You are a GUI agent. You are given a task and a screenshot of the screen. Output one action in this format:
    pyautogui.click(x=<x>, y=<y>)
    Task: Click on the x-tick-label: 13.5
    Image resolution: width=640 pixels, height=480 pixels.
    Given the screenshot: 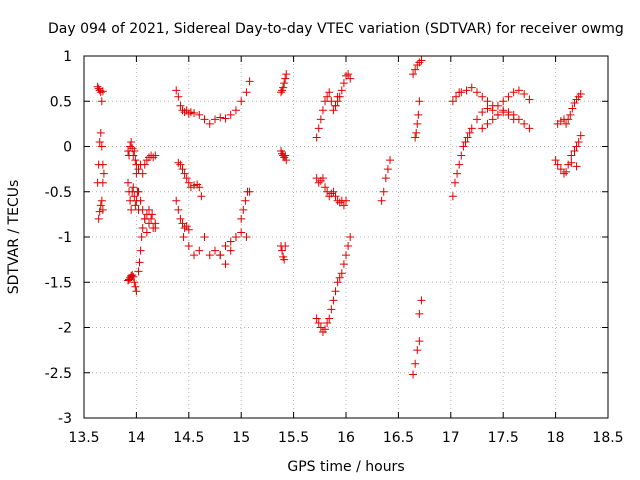 What is the action you would take?
    pyautogui.click(x=83, y=438)
    